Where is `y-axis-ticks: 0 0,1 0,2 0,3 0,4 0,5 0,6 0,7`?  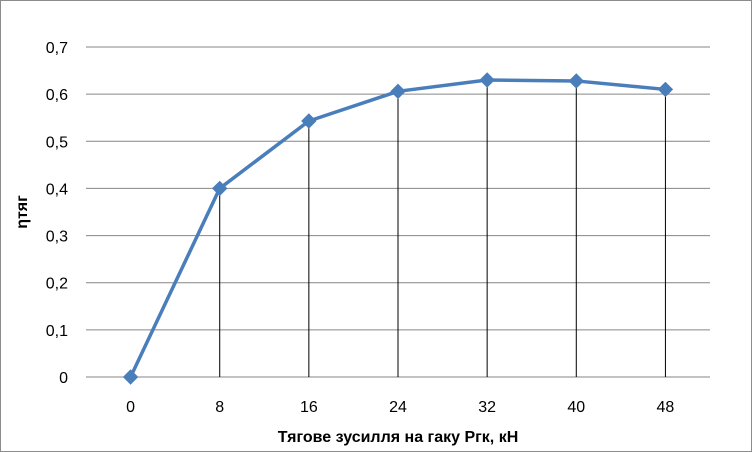 y-axis-ticks: 0 0,1 0,2 0,3 0,4 0,5 0,6 0,7 is located at coordinates (57, 213).